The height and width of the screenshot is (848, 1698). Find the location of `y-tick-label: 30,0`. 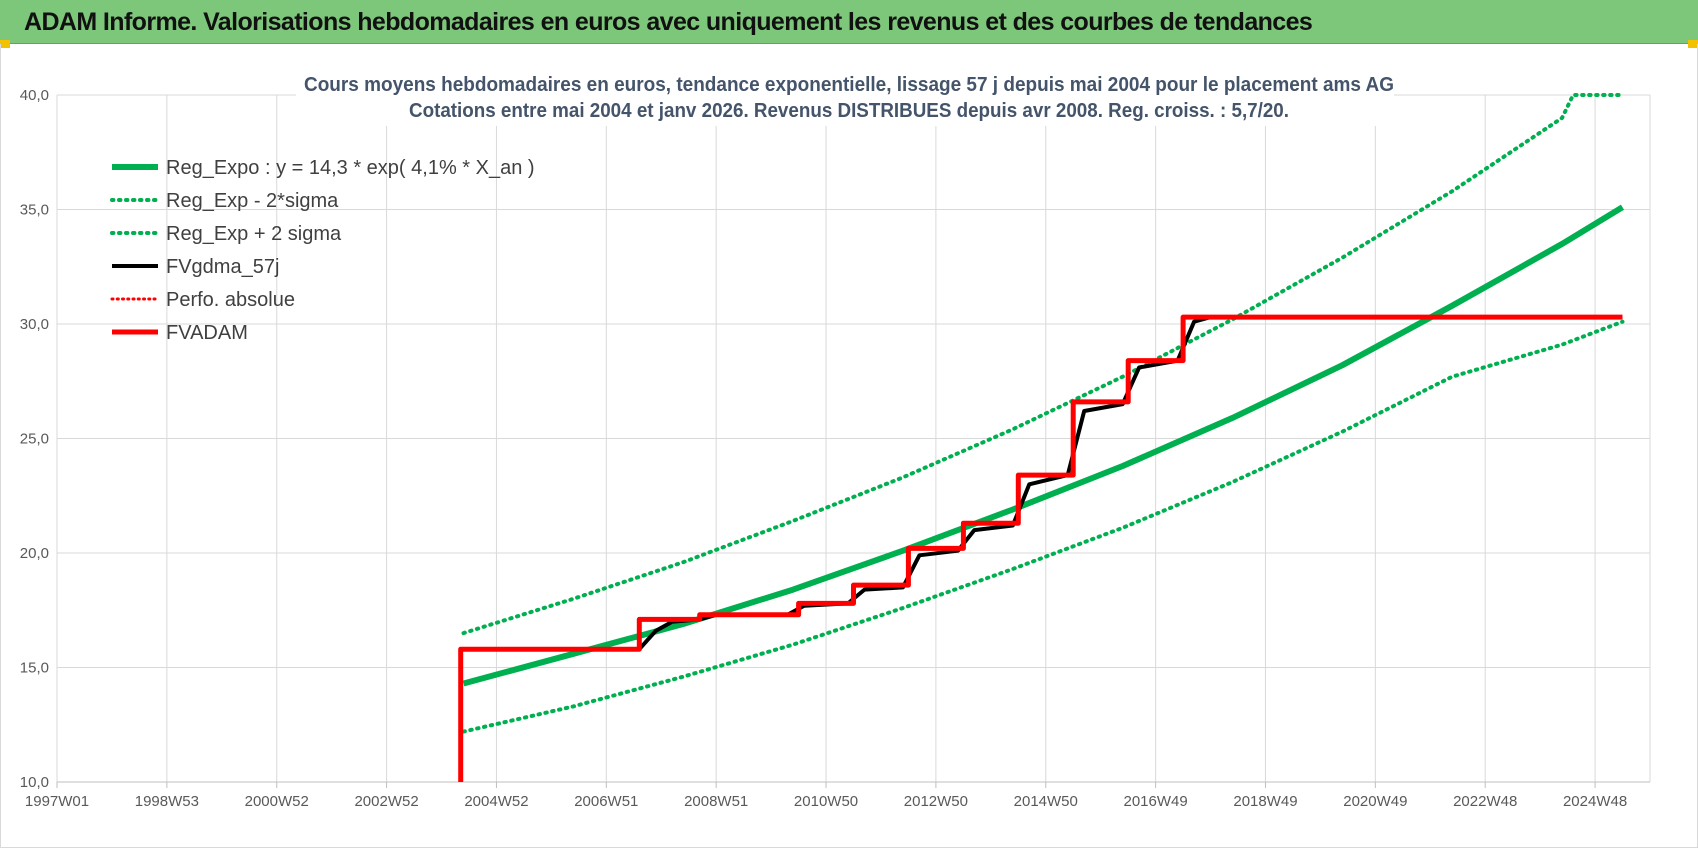

y-tick-label: 30,0 is located at coordinates (34, 324).